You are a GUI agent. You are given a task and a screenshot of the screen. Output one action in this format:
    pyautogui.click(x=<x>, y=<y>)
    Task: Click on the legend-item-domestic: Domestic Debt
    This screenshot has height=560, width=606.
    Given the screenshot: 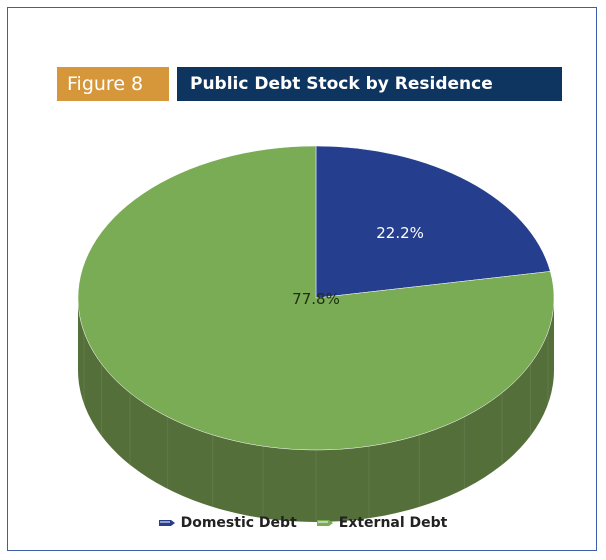 What is the action you would take?
    pyautogui.click(x=227, y=523)
    